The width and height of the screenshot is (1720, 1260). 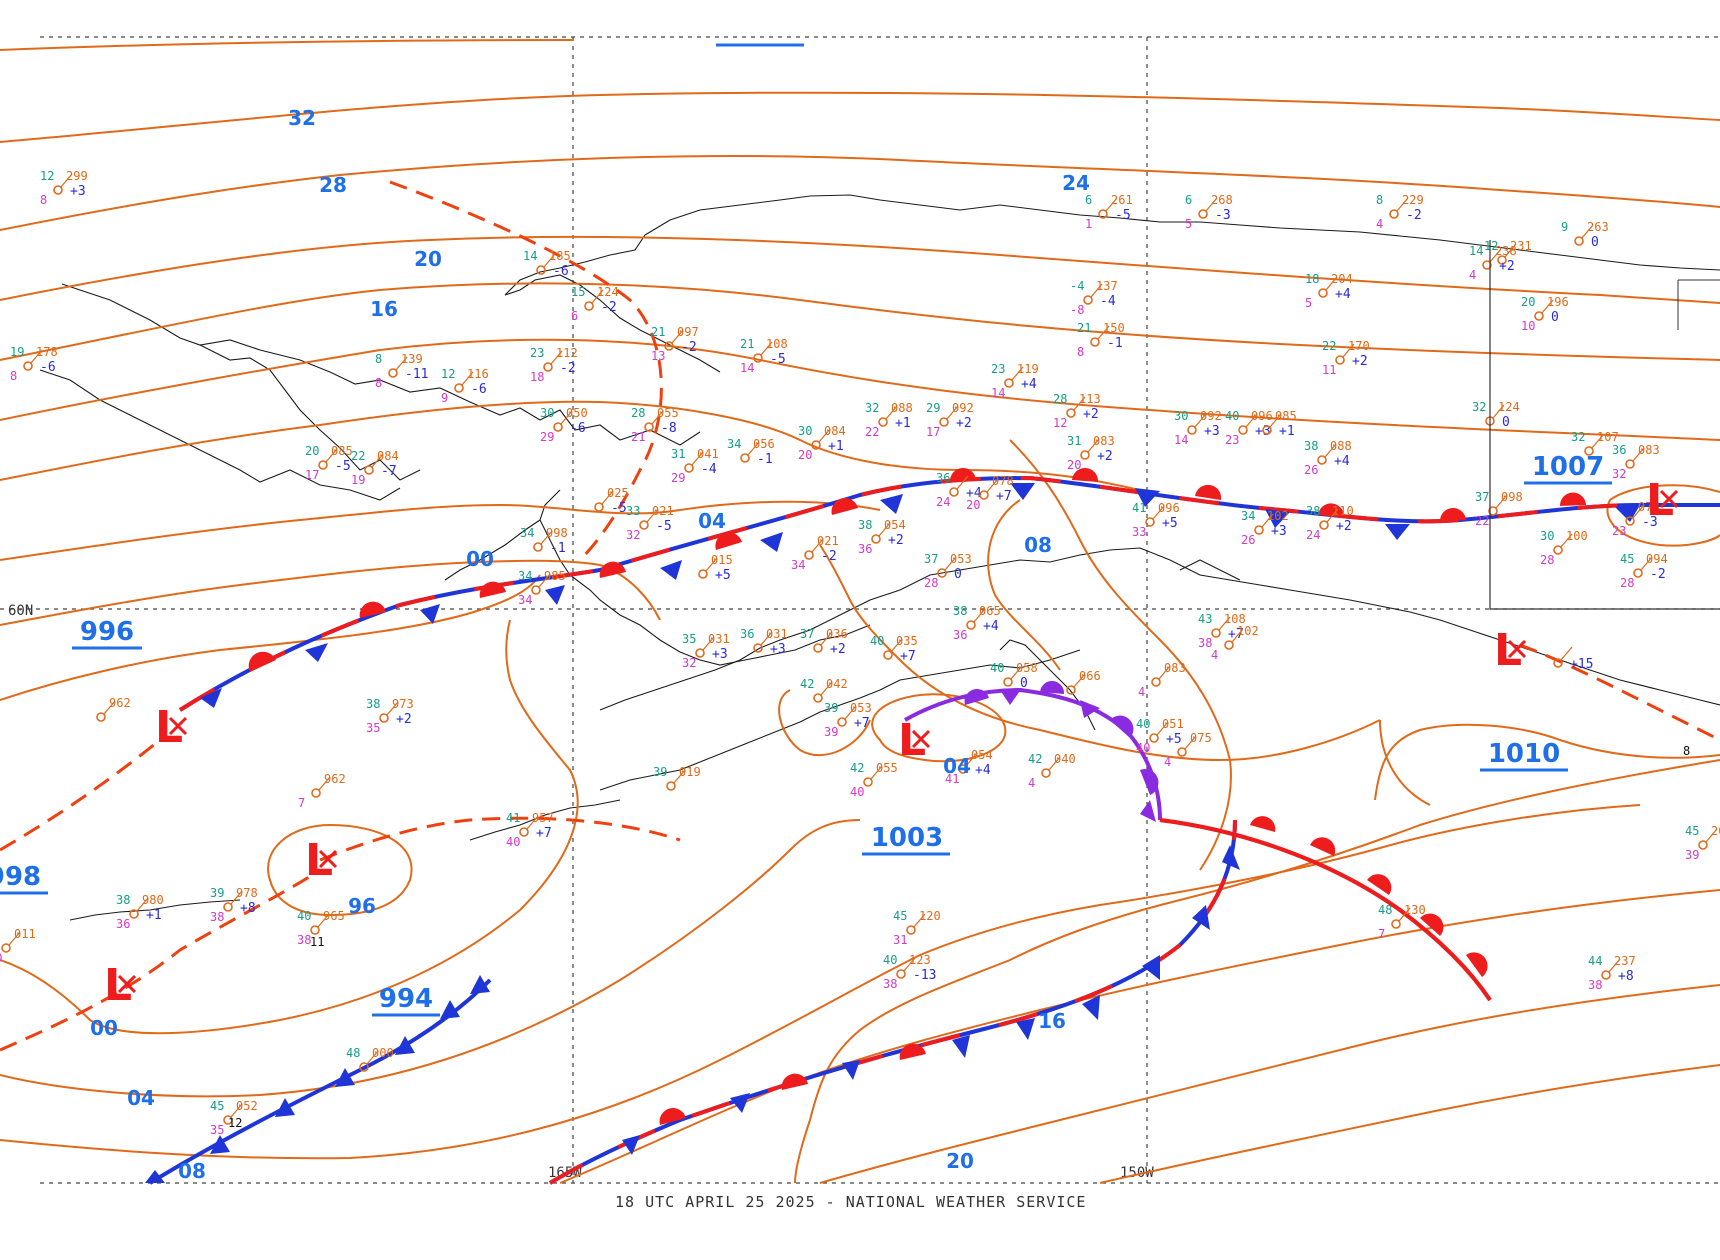 I want to click on station-dewpoint: 18, so click(x=537, y=377).